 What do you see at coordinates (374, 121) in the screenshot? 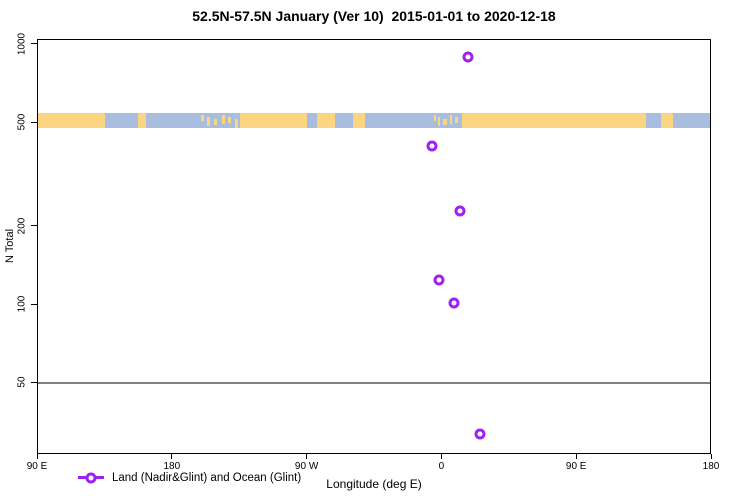
I see `map-band` at bounding box center [374, 121].